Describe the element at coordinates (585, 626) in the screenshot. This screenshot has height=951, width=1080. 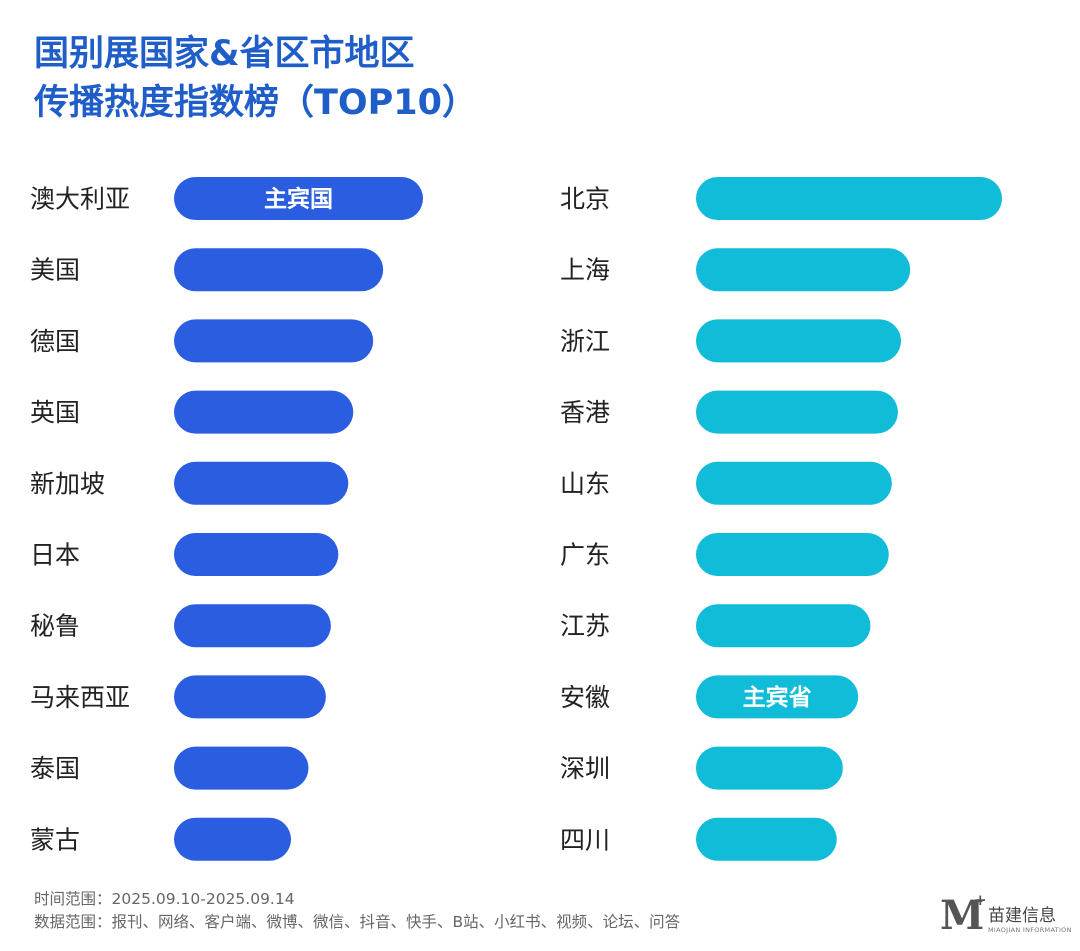
I see `region-label: 江苏` at that location.